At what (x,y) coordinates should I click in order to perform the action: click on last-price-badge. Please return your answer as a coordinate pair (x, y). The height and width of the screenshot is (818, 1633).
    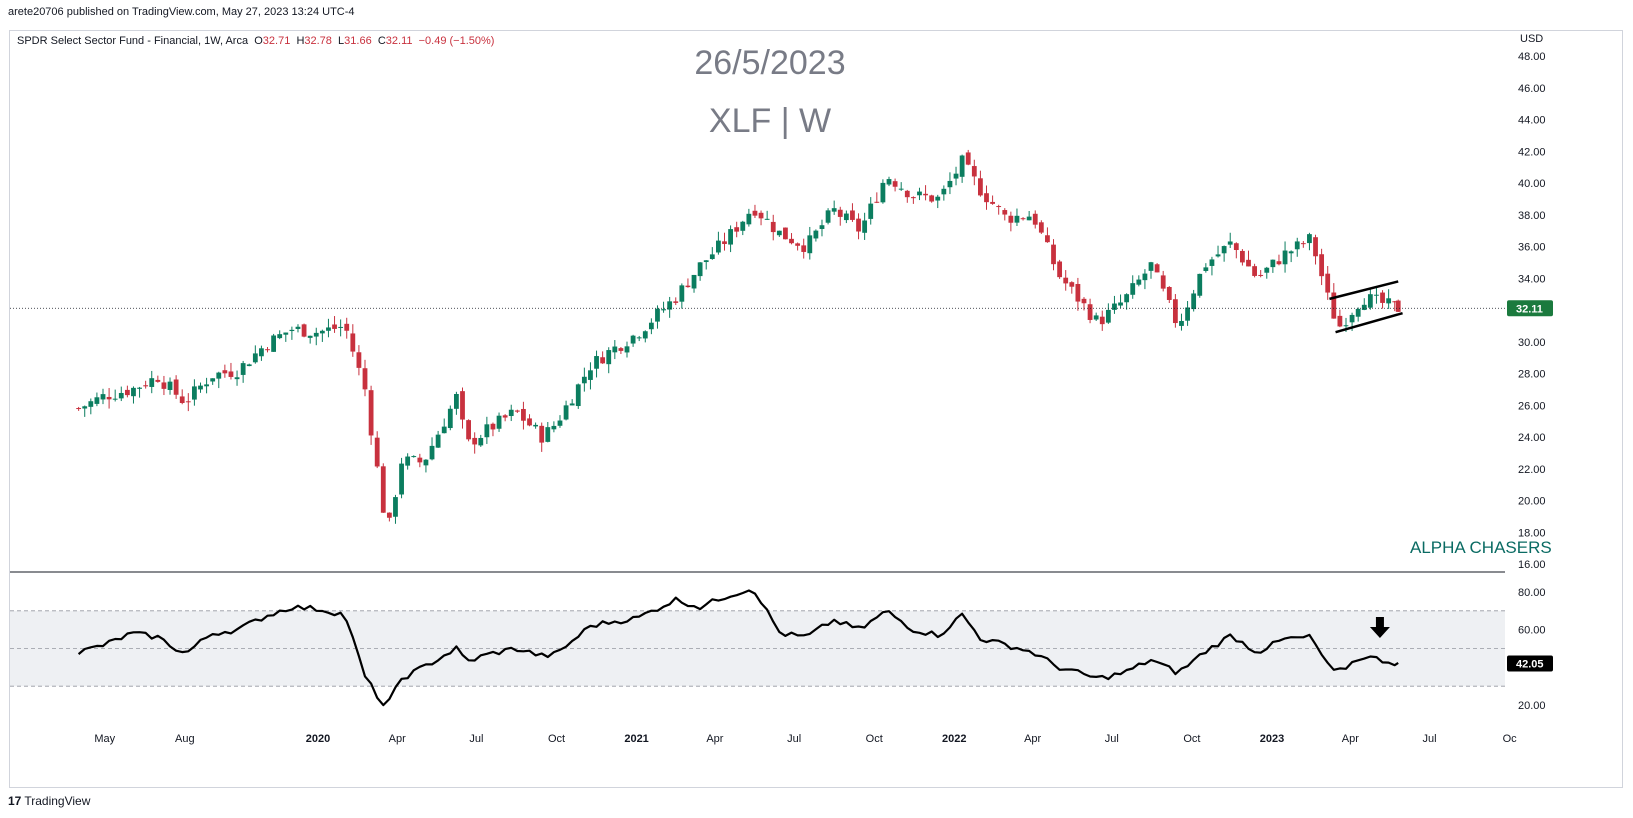
    Looking at the image, I should click on (1530, 308).